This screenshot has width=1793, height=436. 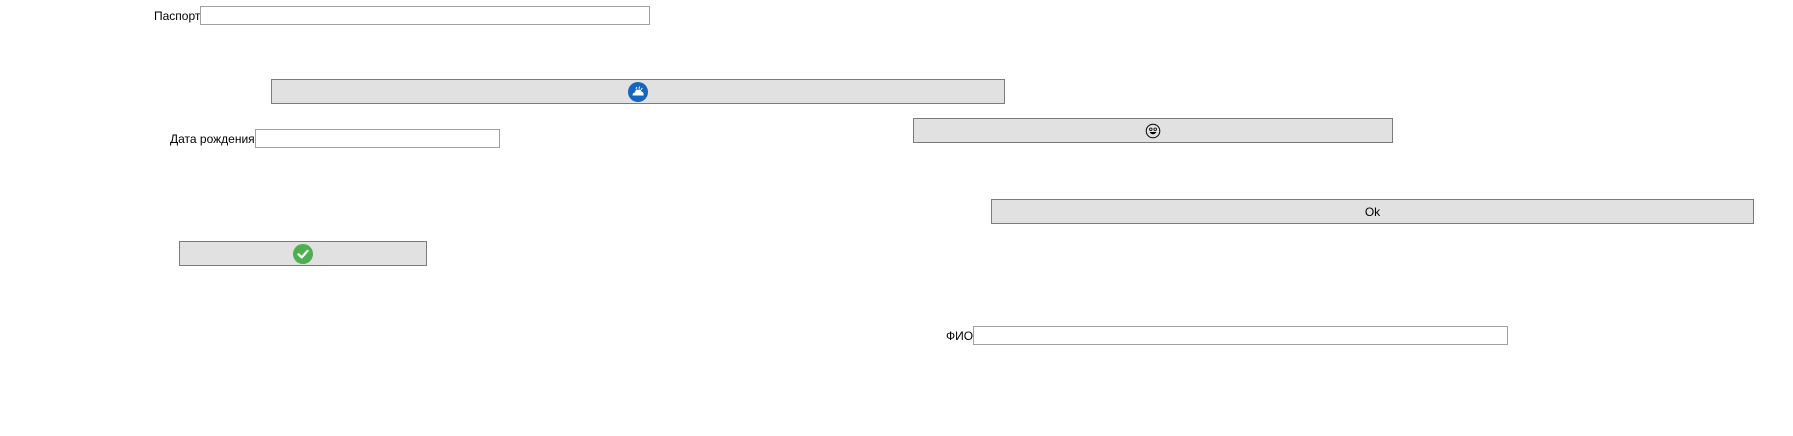 I want to click on cloud-icon, so click(x=638, y=91).